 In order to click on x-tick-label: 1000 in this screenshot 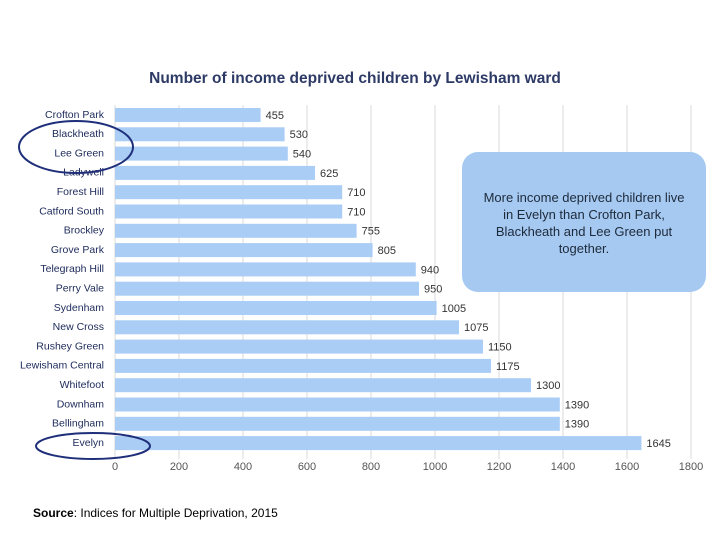, I will do `click(435, 467)`.